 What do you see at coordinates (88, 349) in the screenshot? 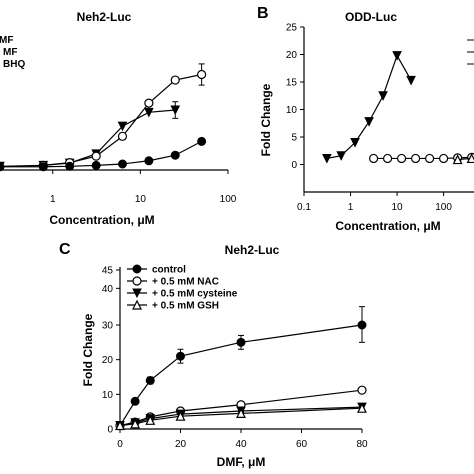
I see `panel-c-y-label: Fold Change` at bounding box center [88, 349].